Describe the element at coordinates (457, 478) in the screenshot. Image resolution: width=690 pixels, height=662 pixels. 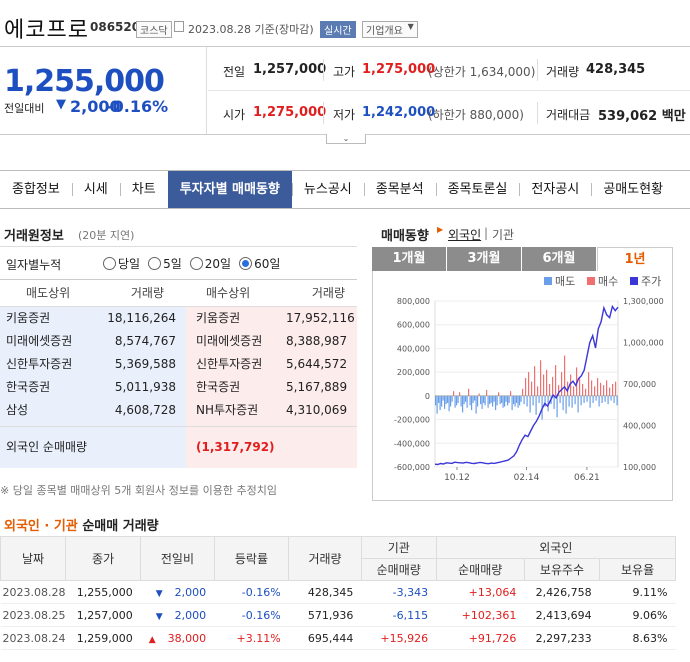
I see `x-tick-label: 10.12` at that location.